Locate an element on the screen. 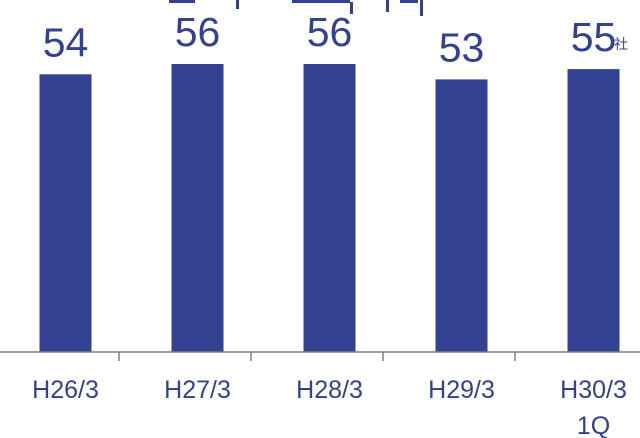  unit-label: 社 is located at coordinates (621, 45).